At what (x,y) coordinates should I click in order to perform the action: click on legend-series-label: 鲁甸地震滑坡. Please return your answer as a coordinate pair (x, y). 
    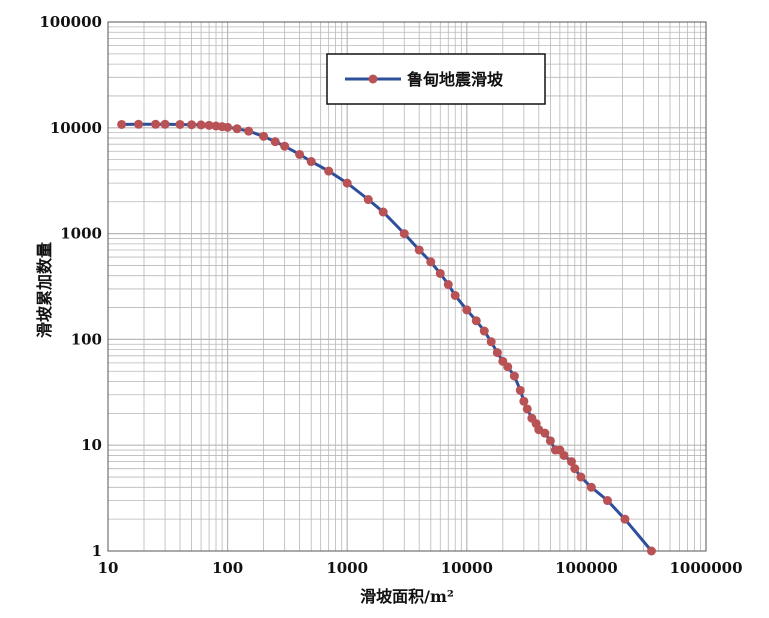
    Looking at the image, I should click on (455, 79).